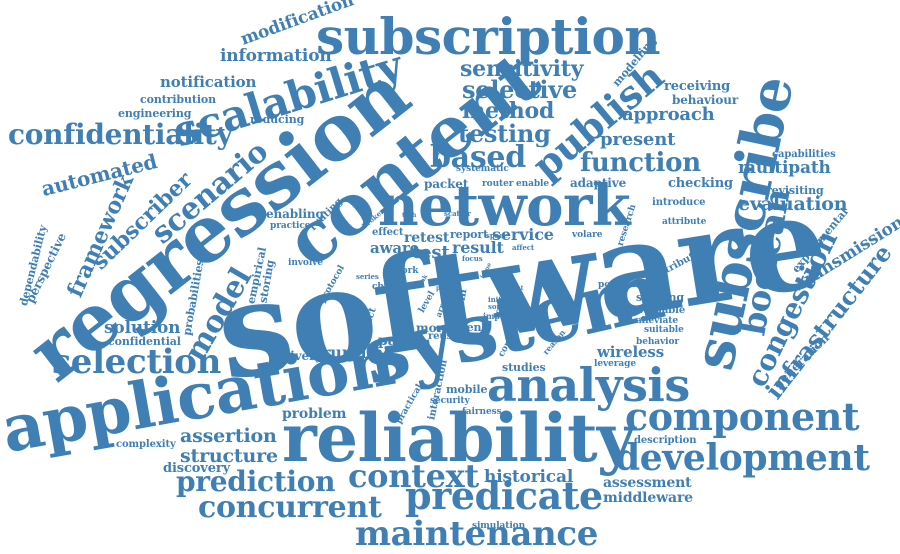  Describe the element at coordinates (295, 214) in the screenshot. I see `word-cloud-word: enabling` at that location.